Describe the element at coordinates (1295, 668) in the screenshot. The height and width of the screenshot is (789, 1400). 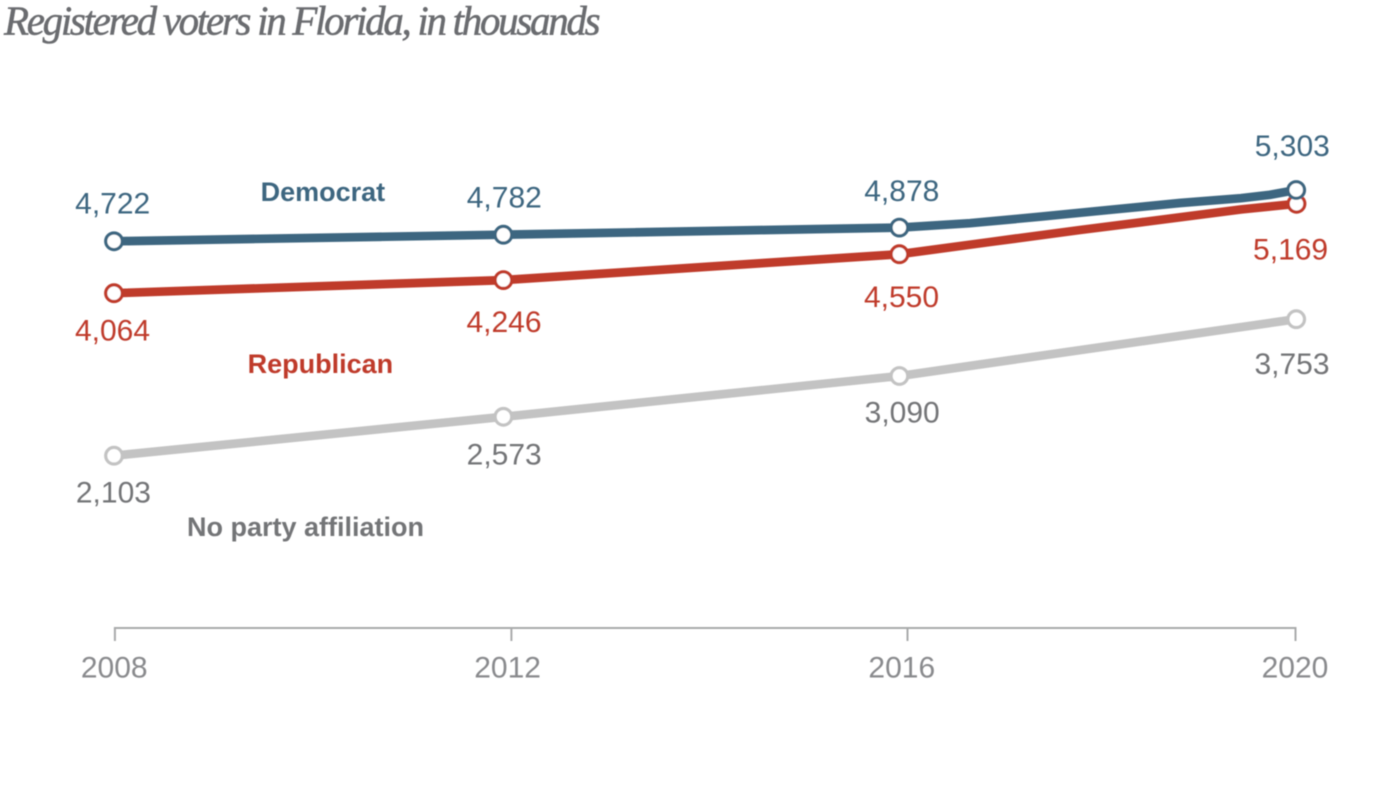
I see `svg-text: 2020` at that location.